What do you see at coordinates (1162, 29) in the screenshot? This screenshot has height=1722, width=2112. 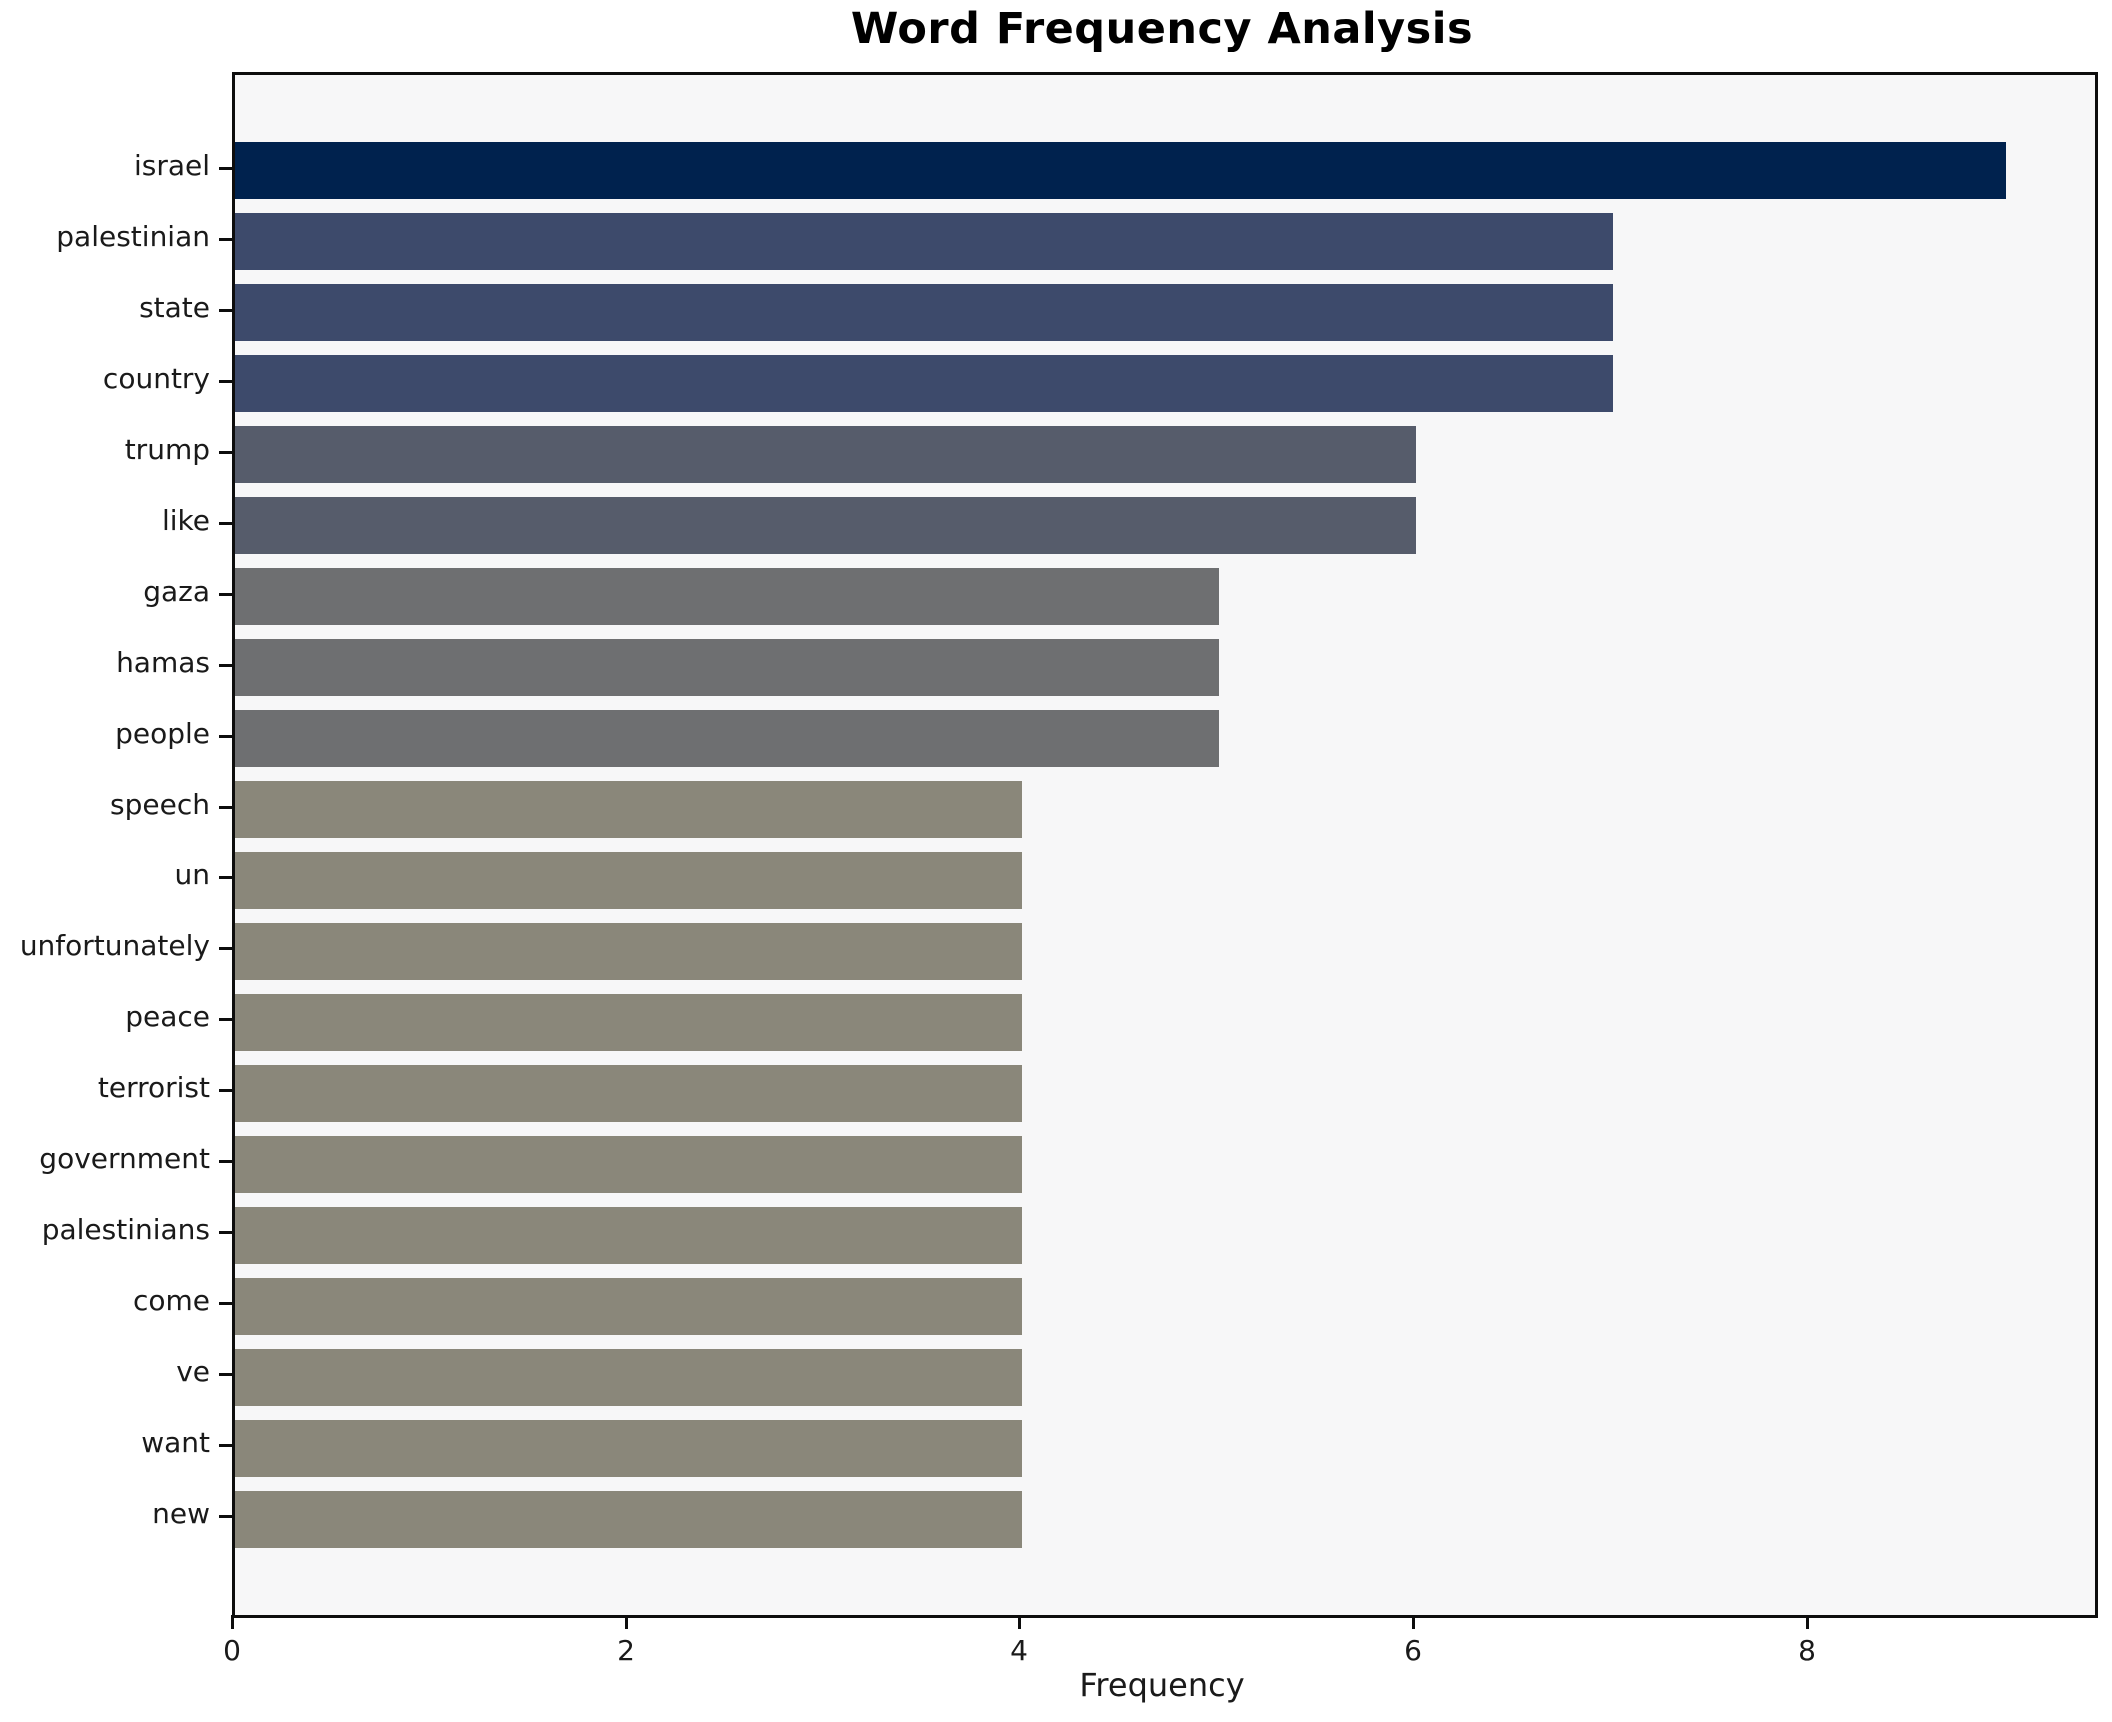 I see `chart-title: Word Frequency Analysis` at bounding box center [1162, 29].